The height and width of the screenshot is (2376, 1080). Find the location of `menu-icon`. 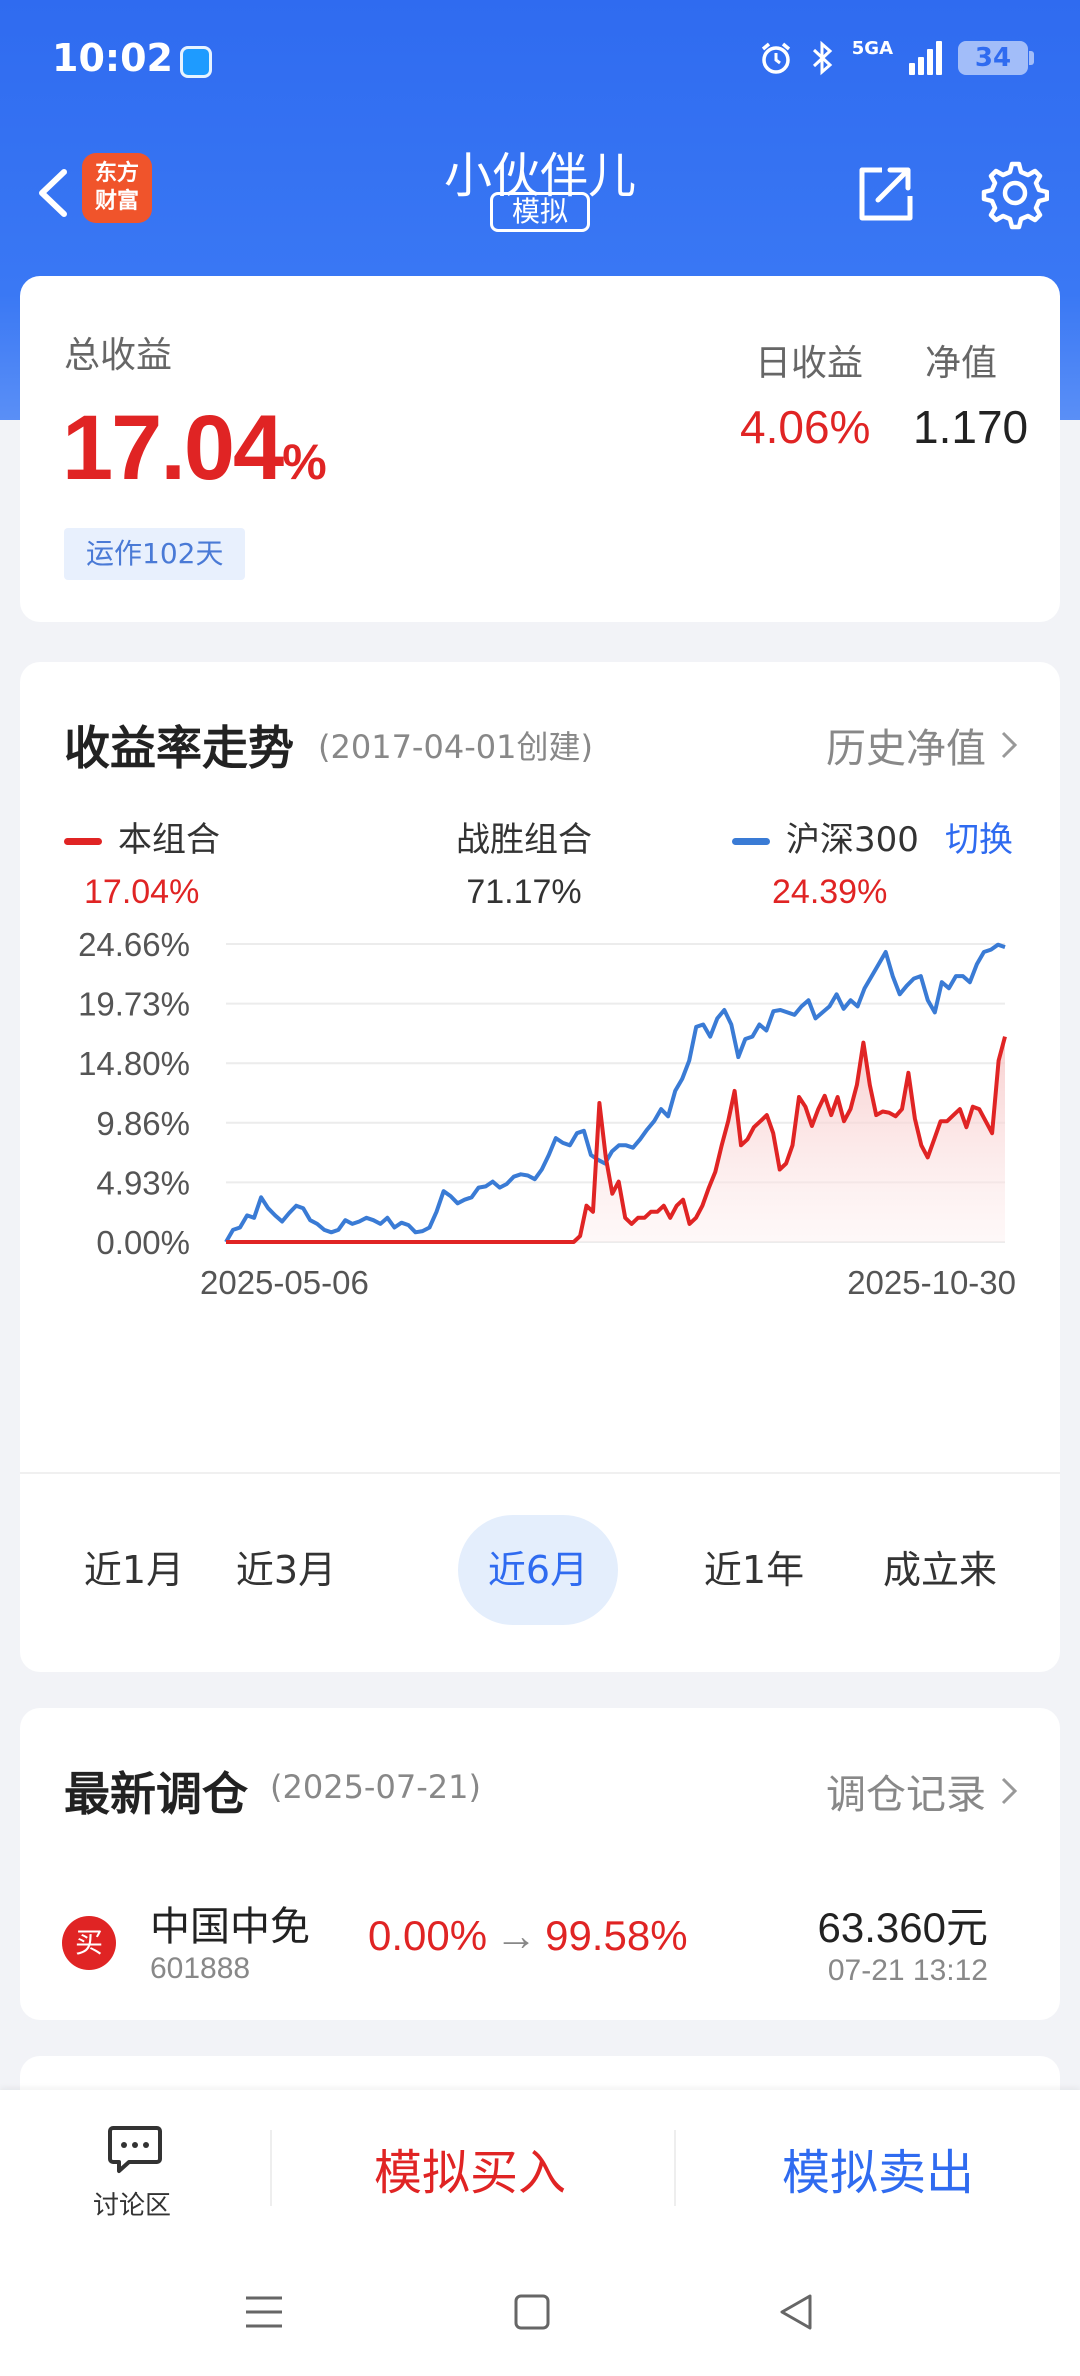

menu-icon is located at coordinates (264, 2312).